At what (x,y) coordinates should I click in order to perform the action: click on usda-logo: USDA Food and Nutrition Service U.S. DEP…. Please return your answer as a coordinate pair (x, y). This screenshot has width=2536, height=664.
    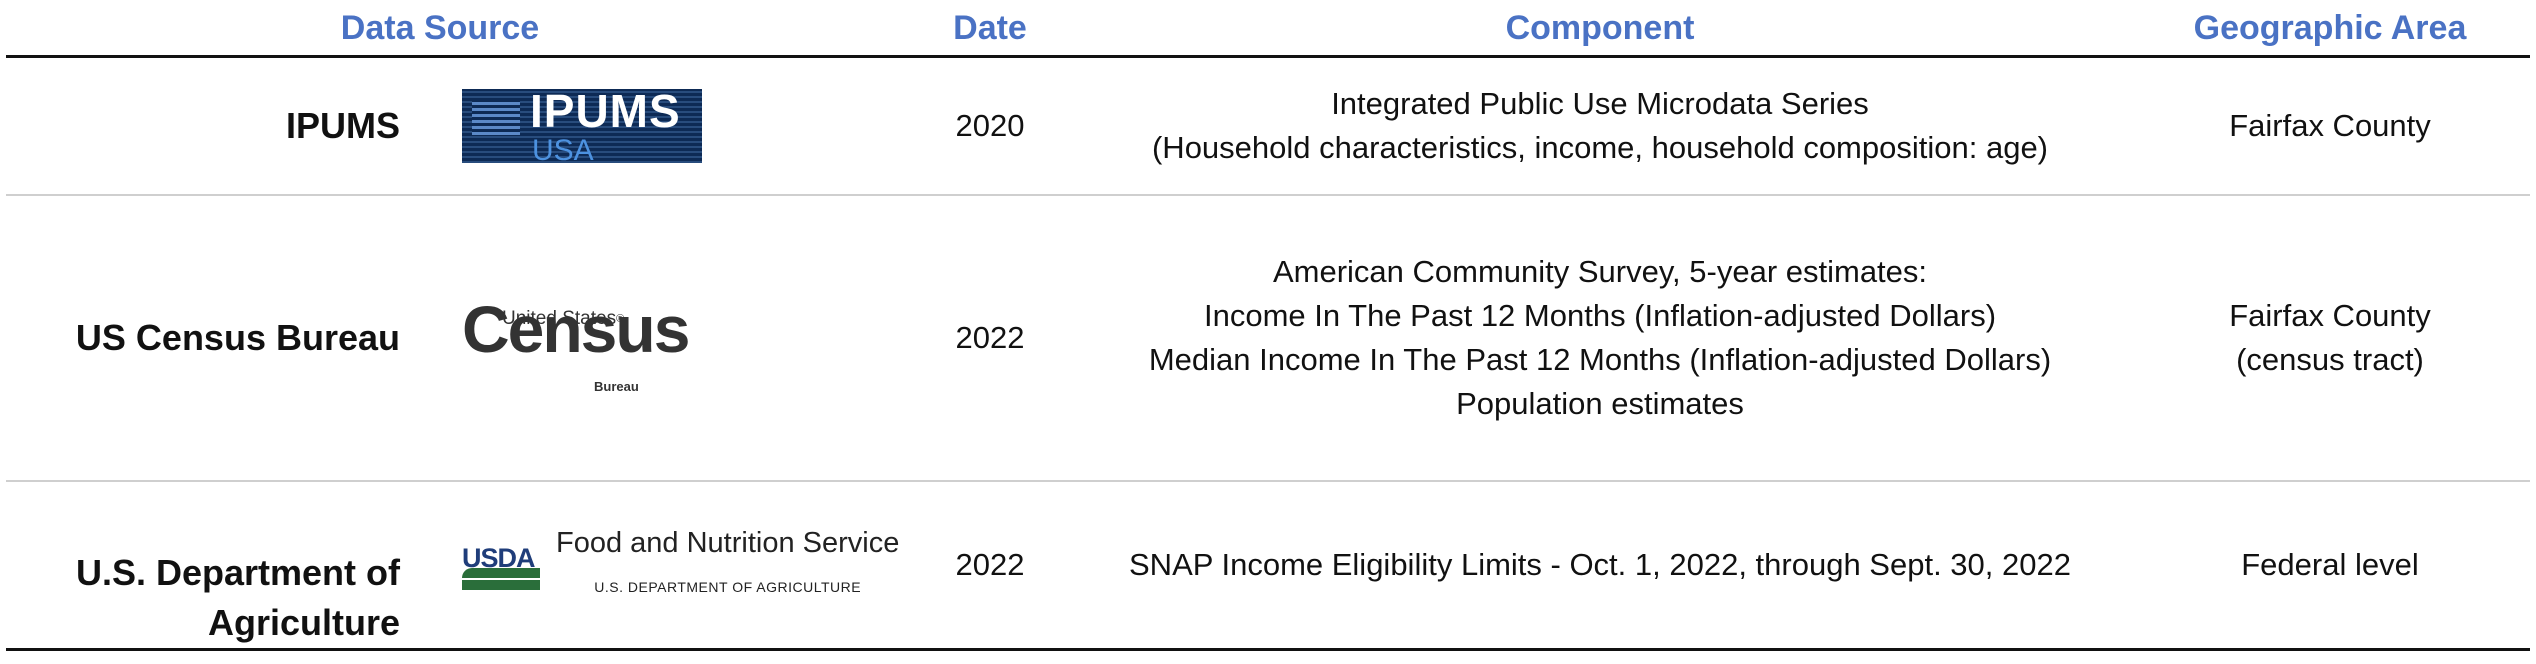
    Looking at the image, I should click on (692, 565).